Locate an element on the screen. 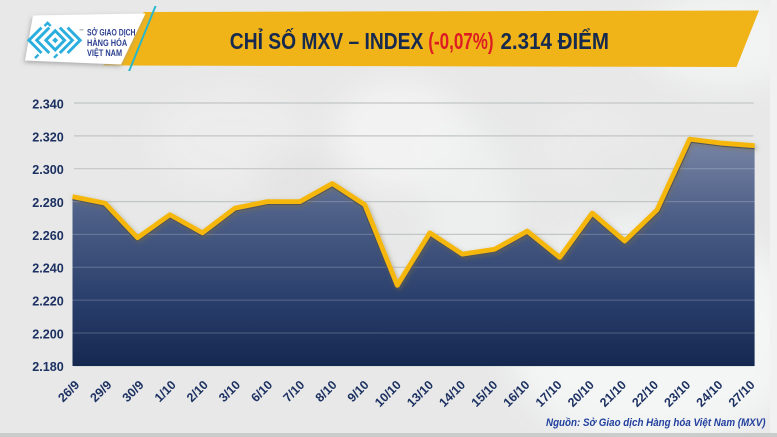 This screenshot has width=777, height=437. svg-text: 2.300 is located at coordinates (48, 170).